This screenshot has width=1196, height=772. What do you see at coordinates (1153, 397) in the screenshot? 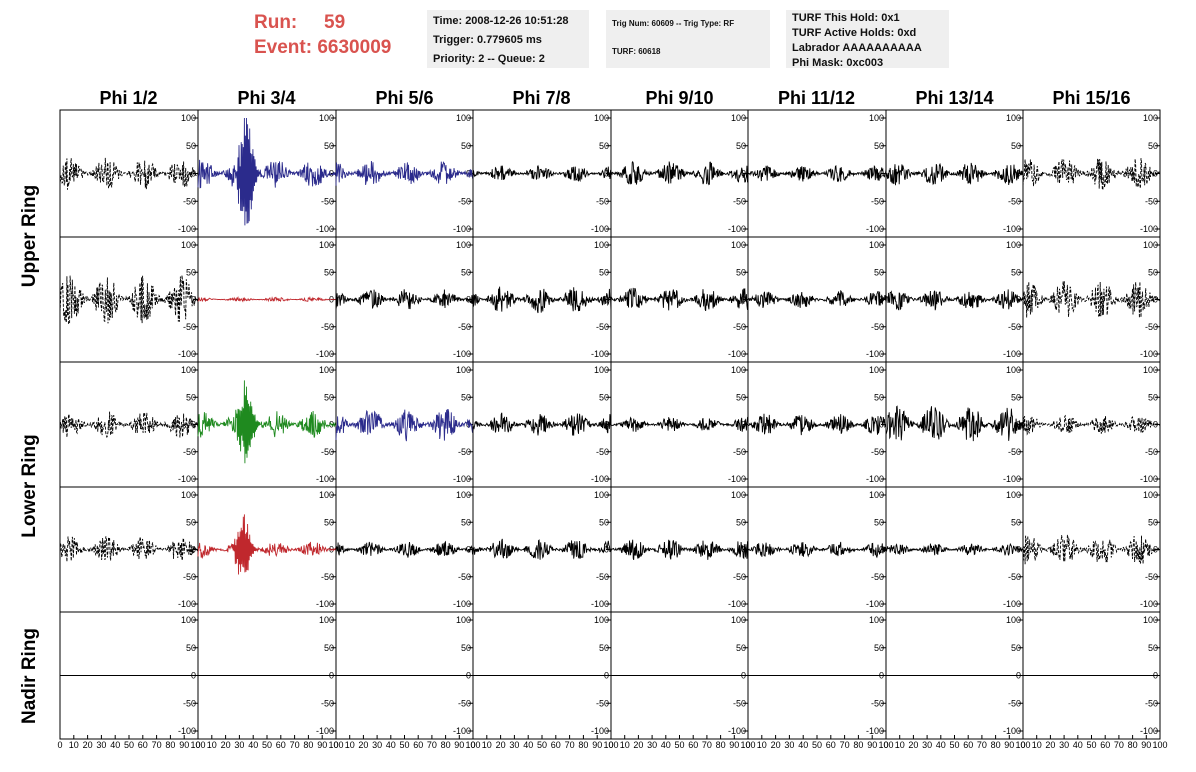
I see `ytick-label-r3-c8: 50` at bounding box center [1153, 397].